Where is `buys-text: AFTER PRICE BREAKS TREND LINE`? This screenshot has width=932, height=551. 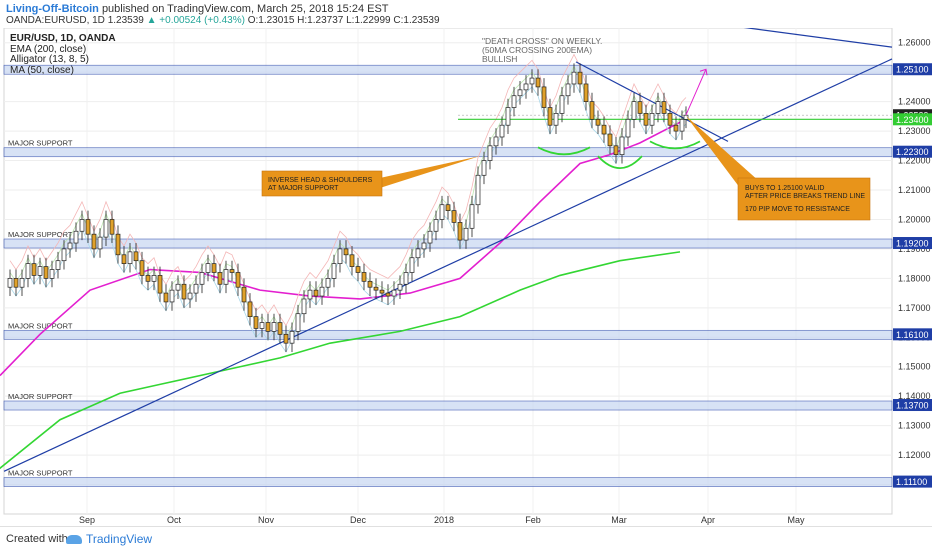 buys-text: AFTER PRICE BREAKS TREND LINE is located at coordinates (805, 196).